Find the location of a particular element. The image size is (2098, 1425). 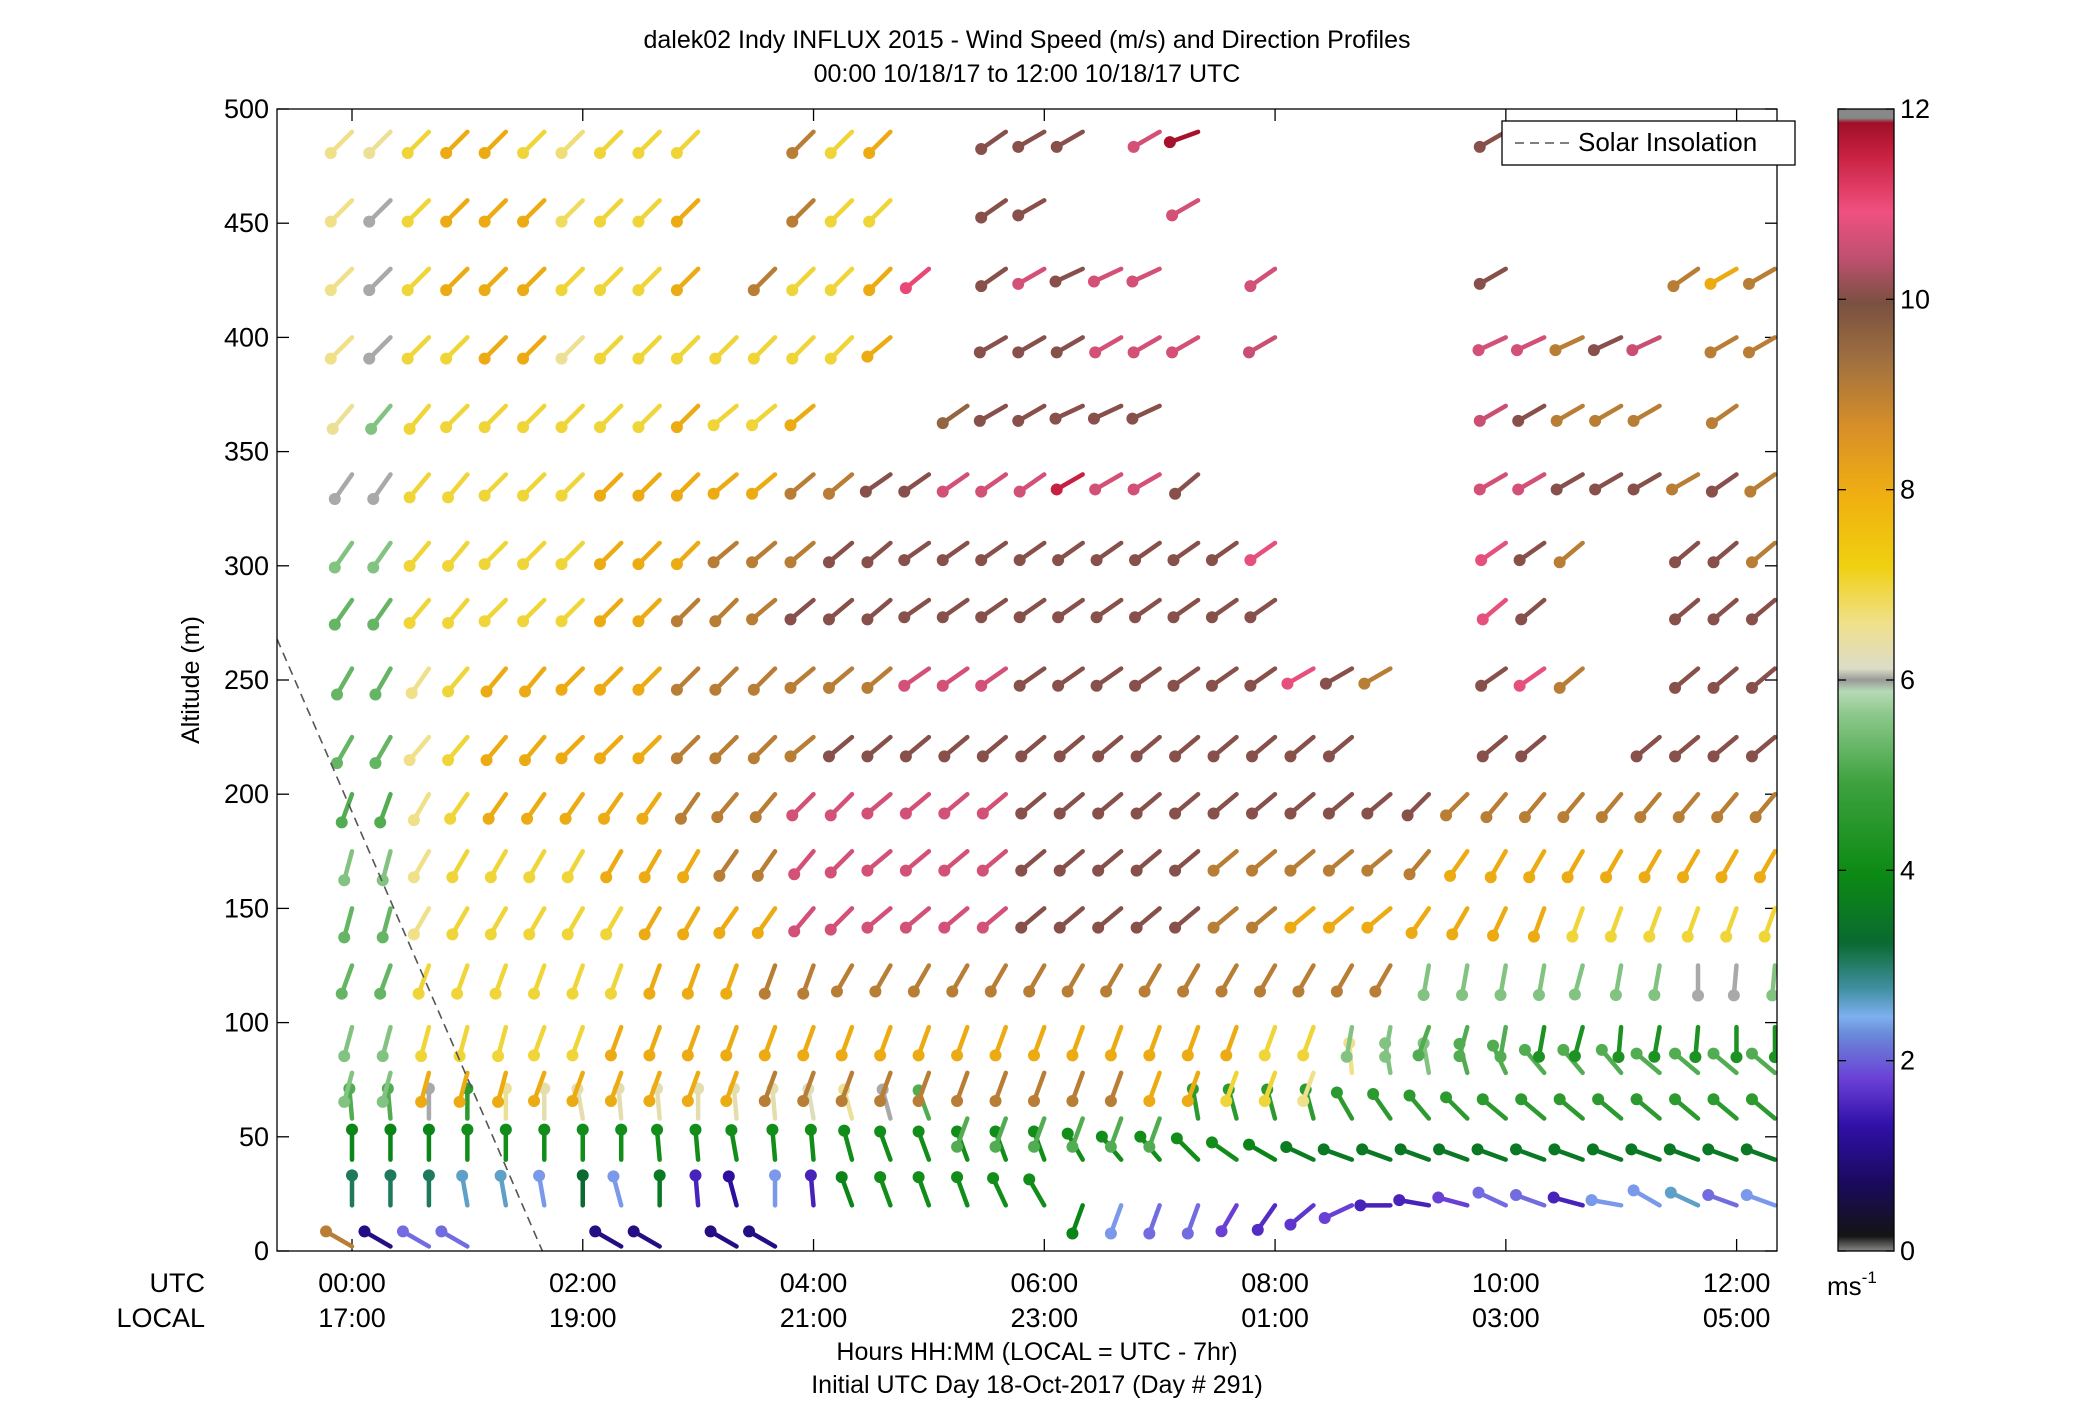

colorbar: 0 2 4 6 8 10 12 ms-1 is located at coordinates (1878, 697).